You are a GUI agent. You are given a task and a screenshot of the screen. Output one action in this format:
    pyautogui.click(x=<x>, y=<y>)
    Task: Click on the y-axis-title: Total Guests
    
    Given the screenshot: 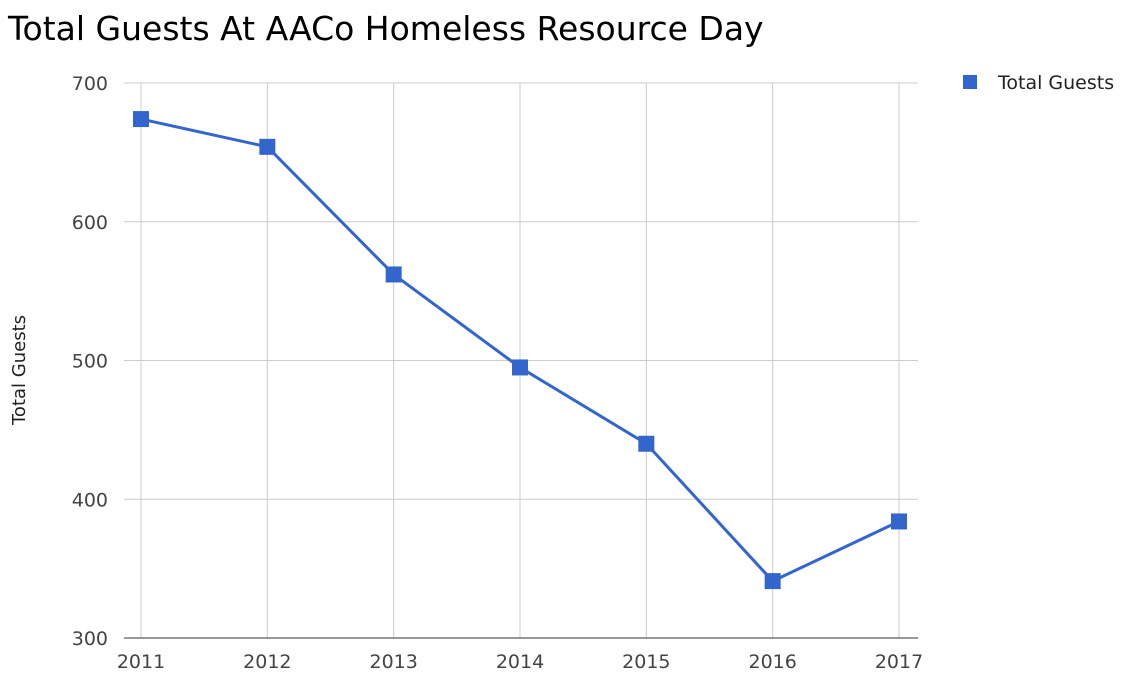 What is the action you would take?
    pyautogui.click(x=19, y=370)
    